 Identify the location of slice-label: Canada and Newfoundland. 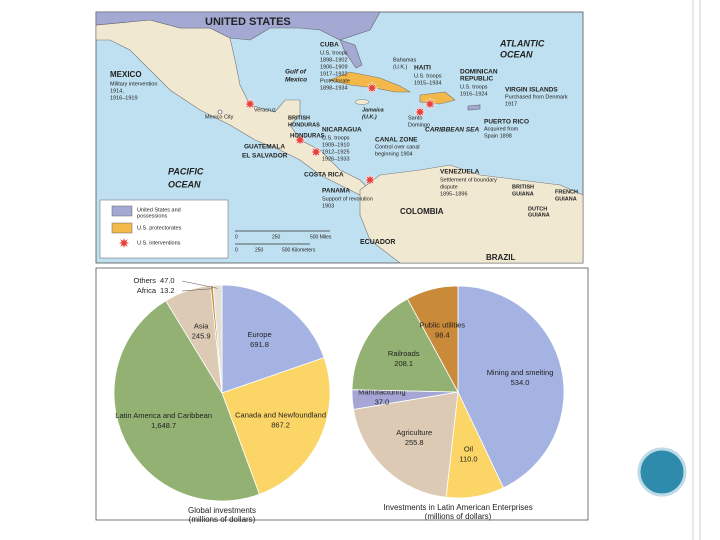
(280, 415).